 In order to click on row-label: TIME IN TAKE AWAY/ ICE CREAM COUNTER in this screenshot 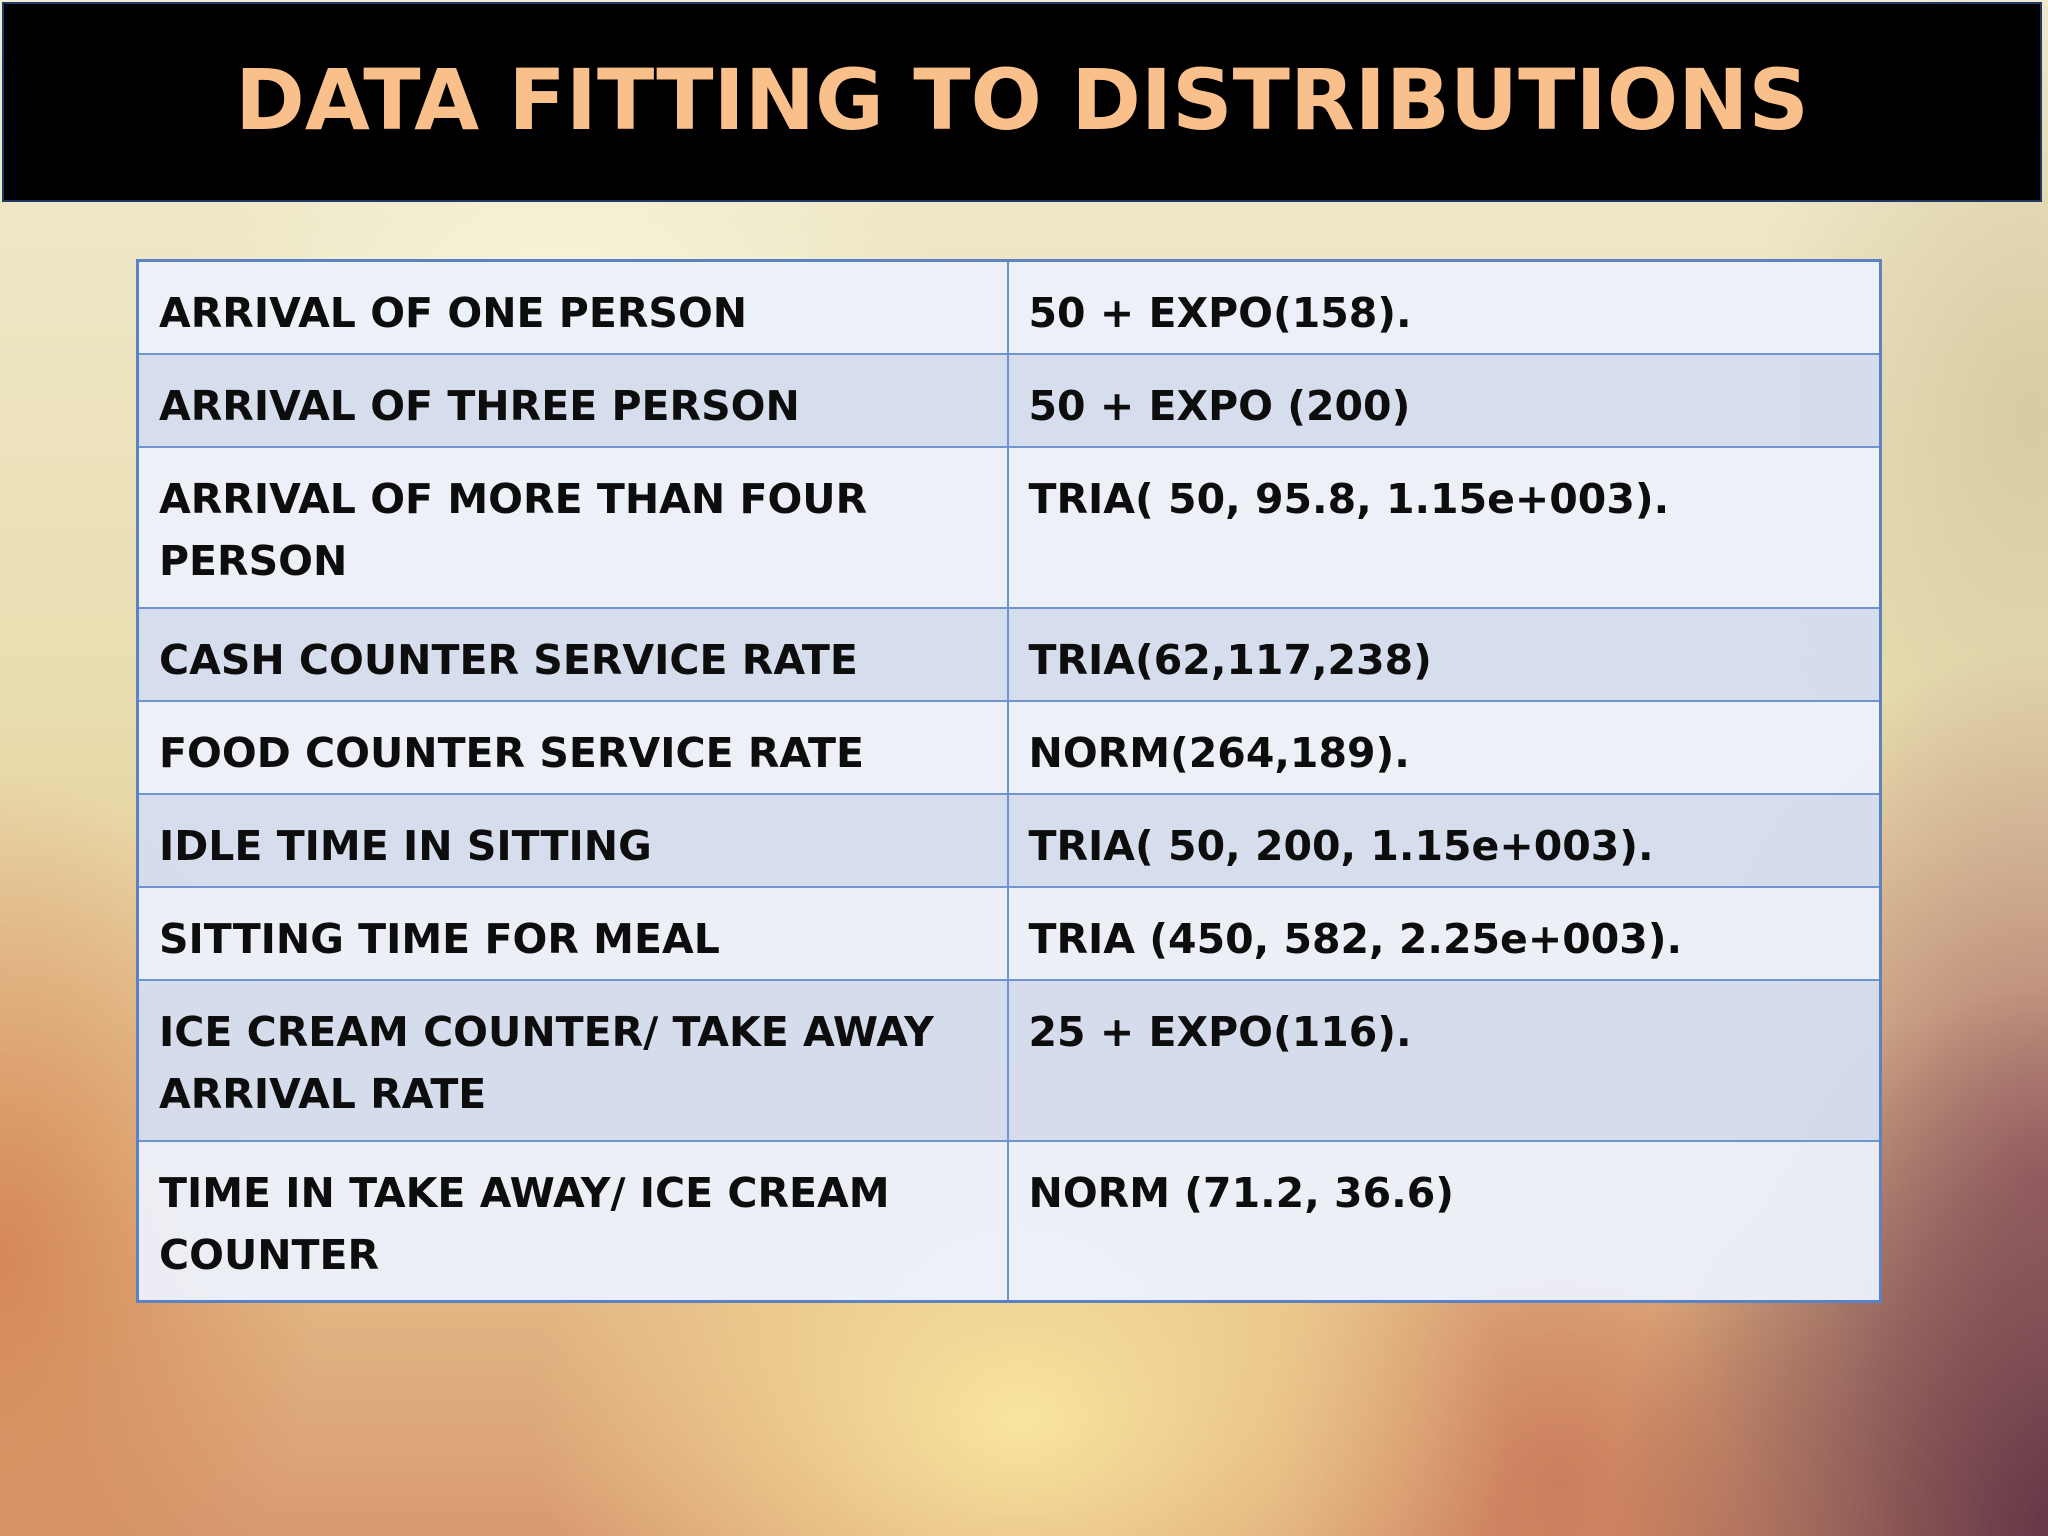, I will do `click(572, 1221)`.